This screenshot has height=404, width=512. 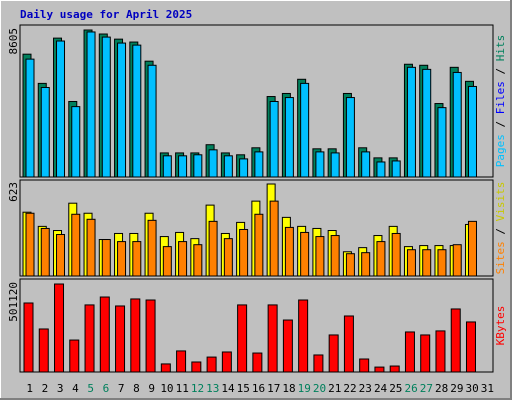 What do you see at coordinates (273, 388) in the screenshot?
I see `x-tick-label: 17` at bounding box center [273, 388].